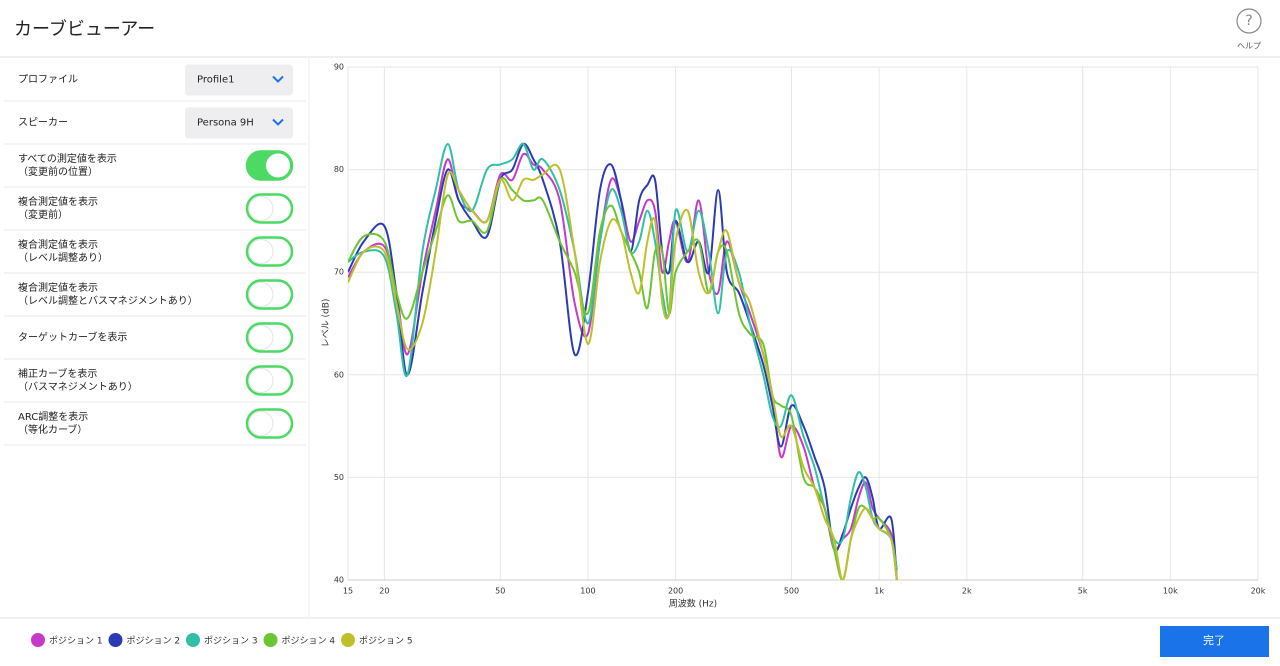  Describe the element at coordinates (1083, 591) in the screenshot. I see `x-tick-label: 5k` at that location.